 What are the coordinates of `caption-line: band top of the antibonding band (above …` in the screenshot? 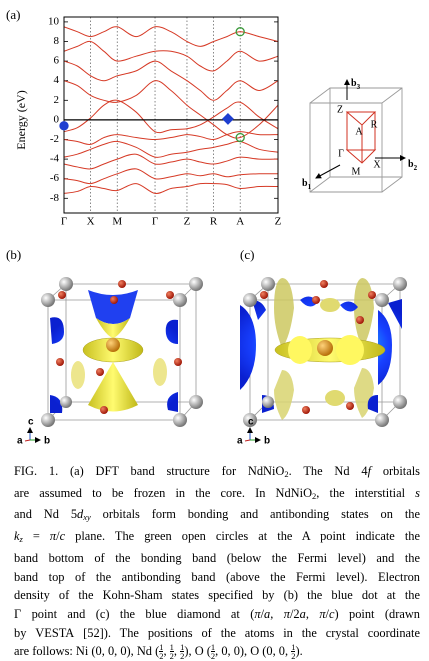 It's located at (217, 577).